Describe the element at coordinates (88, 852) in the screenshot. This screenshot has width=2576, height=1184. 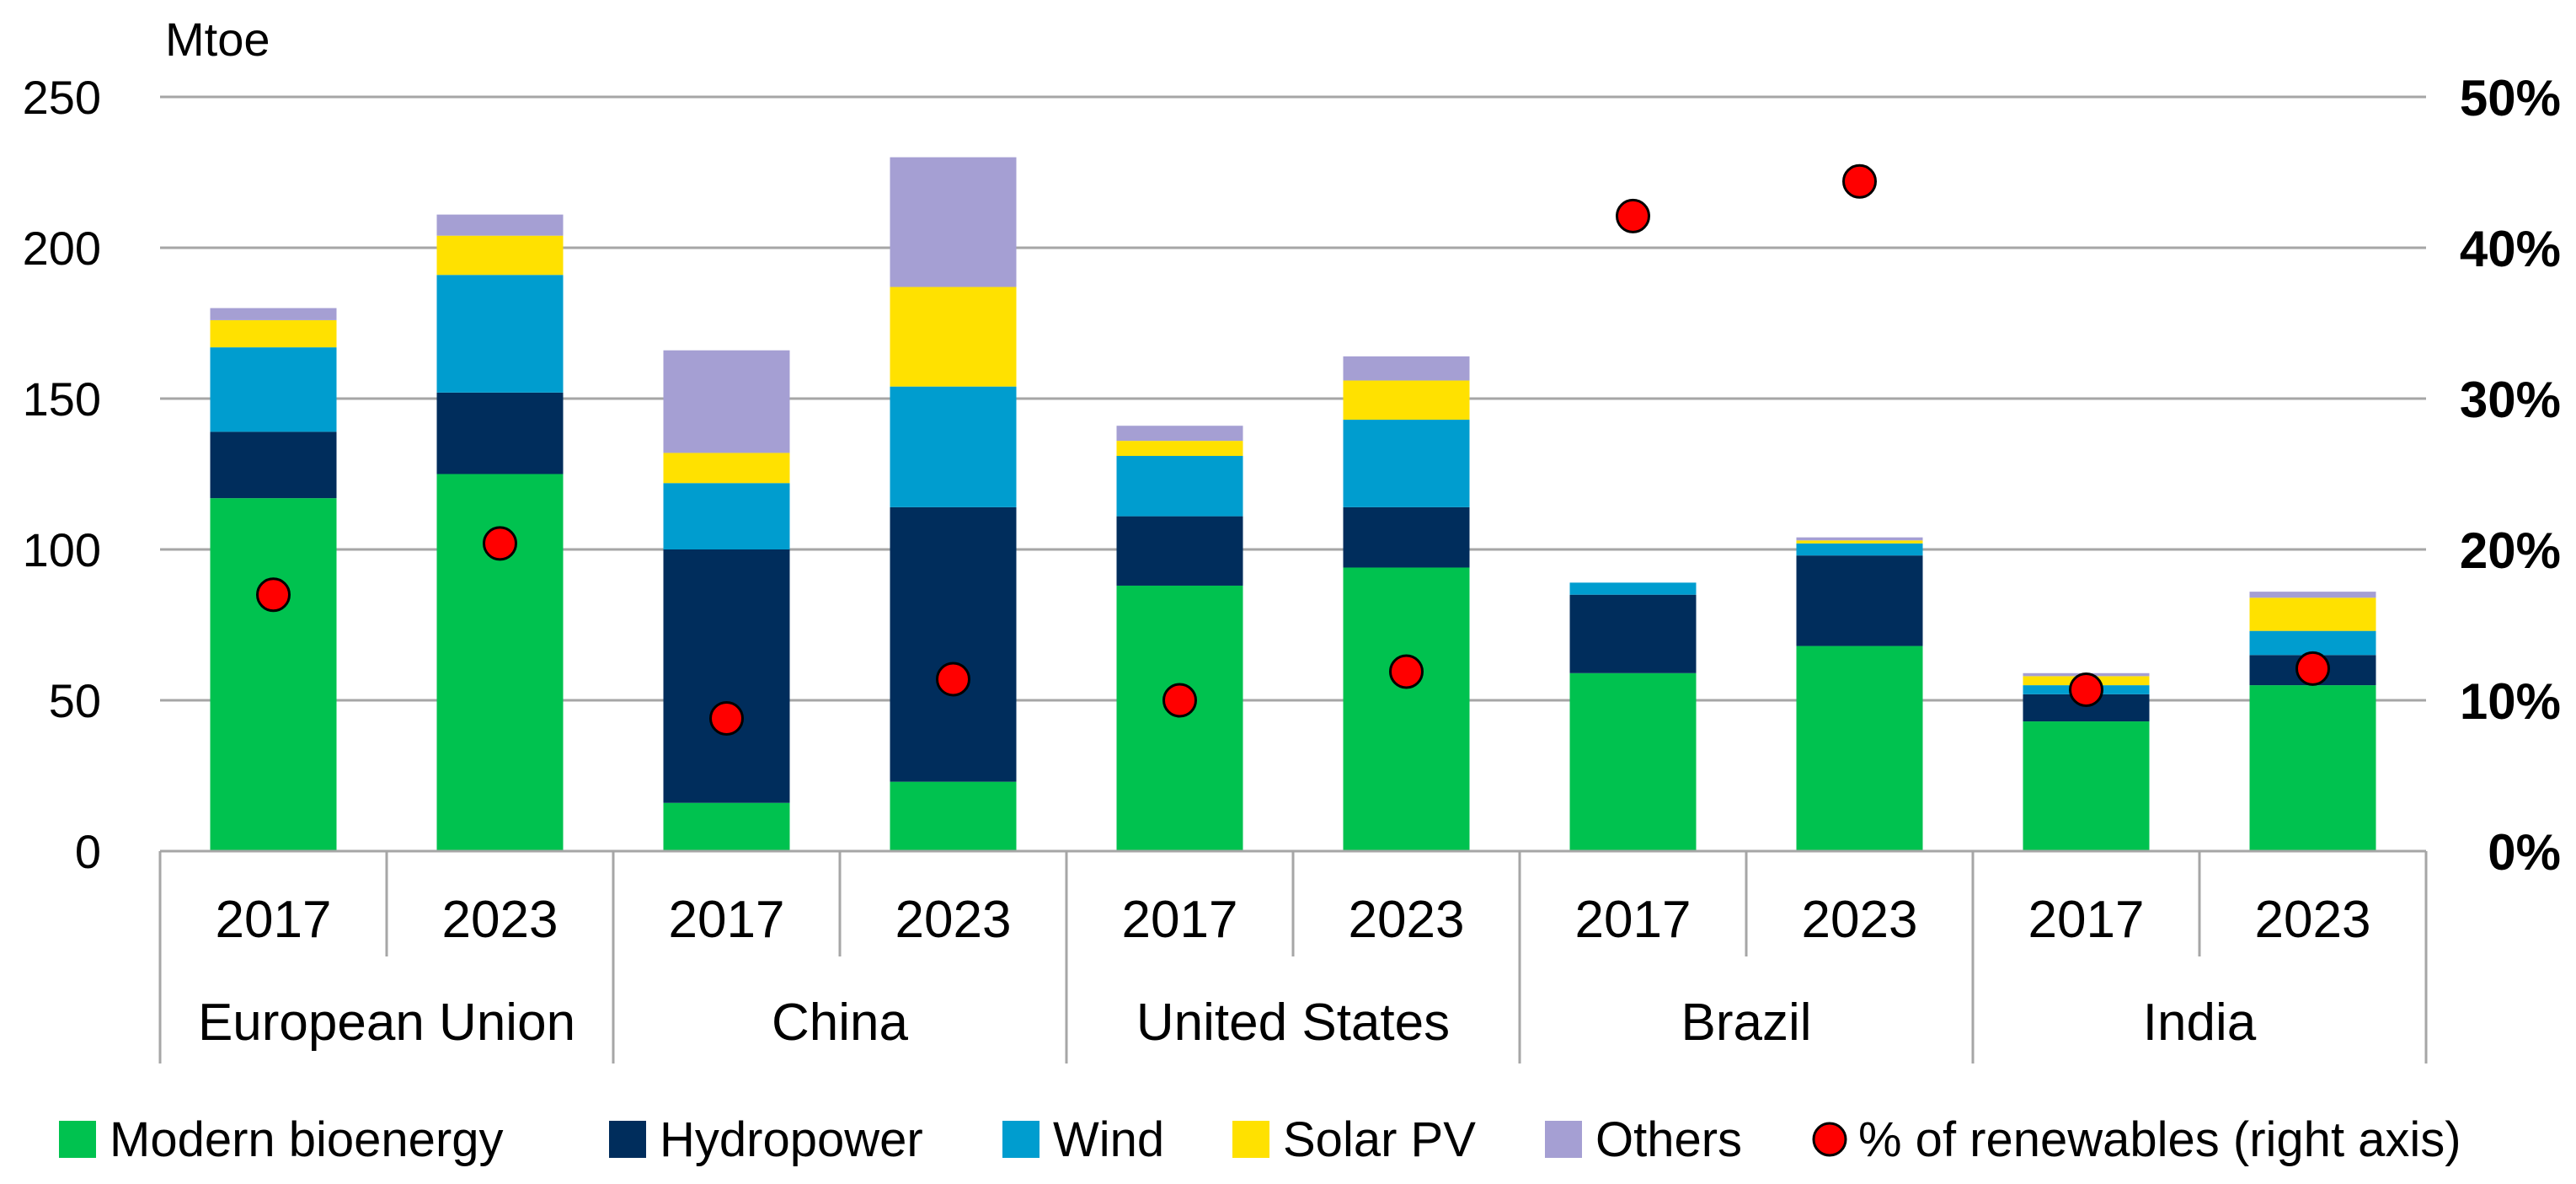
I see `y-left-tick-label: 0` at that location.